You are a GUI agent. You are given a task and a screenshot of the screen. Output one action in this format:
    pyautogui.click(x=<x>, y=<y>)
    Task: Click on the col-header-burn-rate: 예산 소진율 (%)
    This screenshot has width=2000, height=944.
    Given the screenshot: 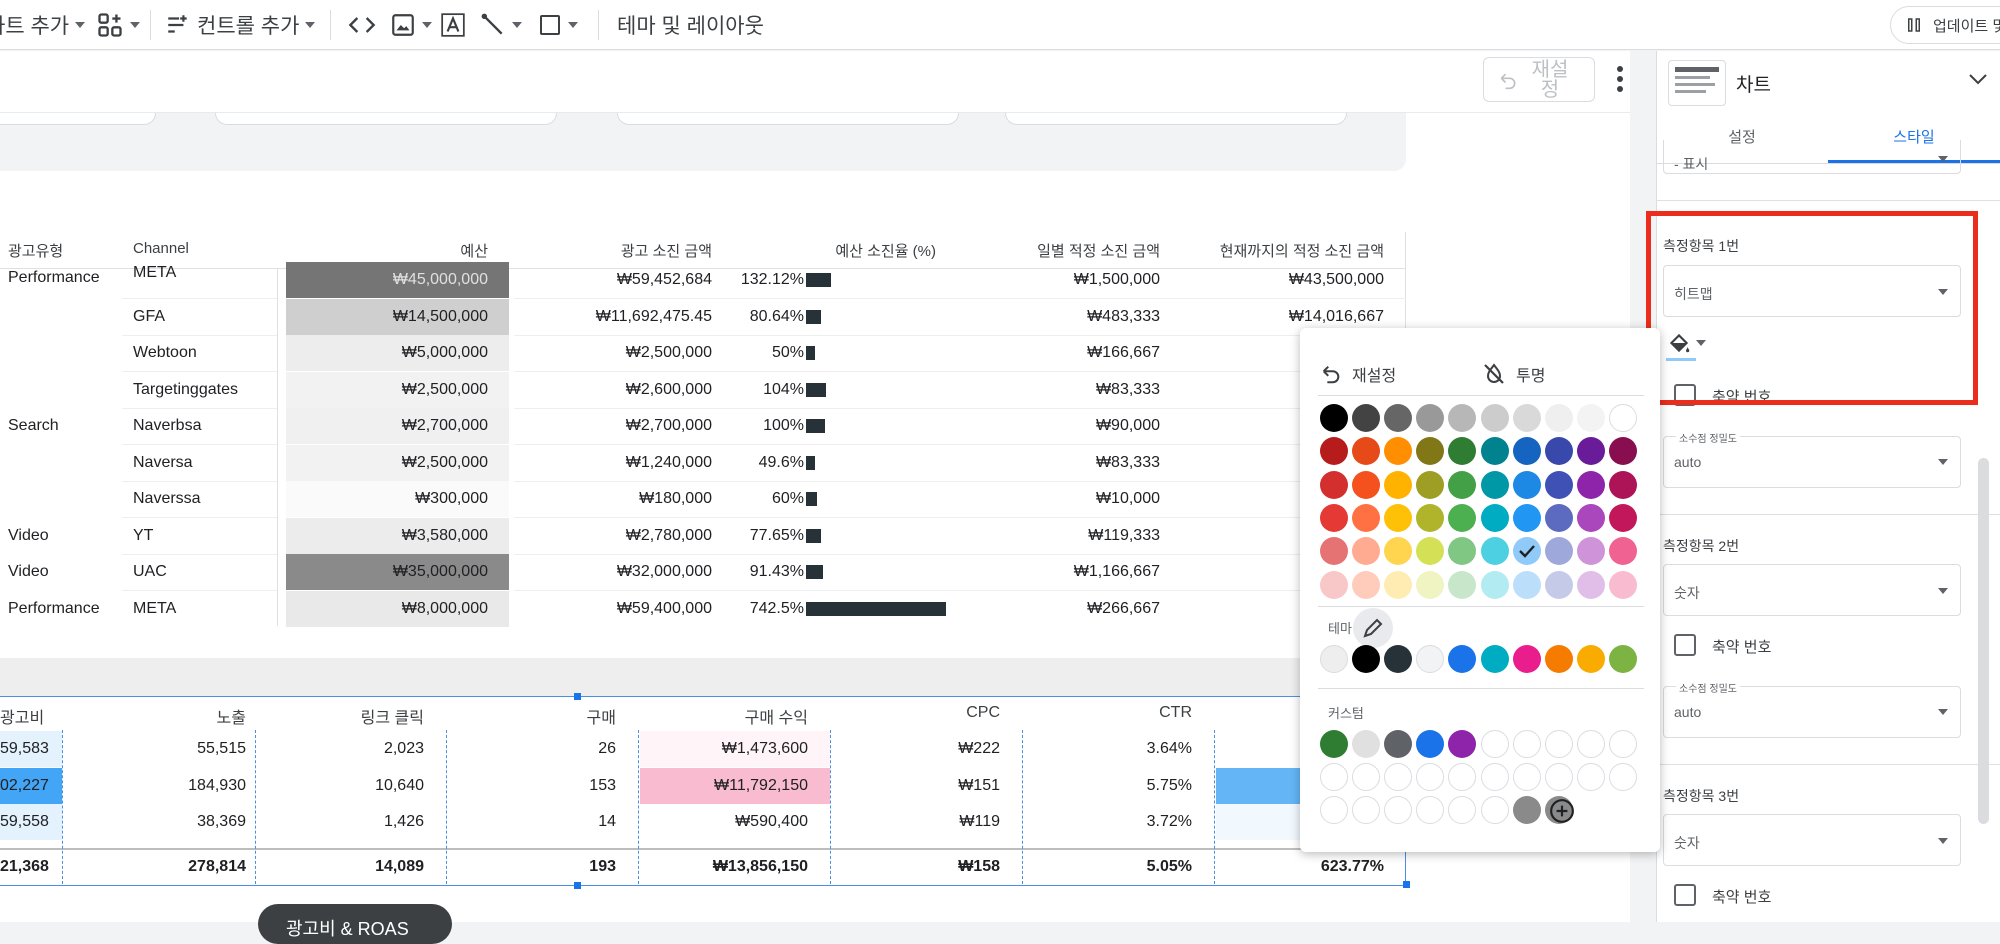 What is the action you would take?
    pyautogui.click(x=885, y=251)
    